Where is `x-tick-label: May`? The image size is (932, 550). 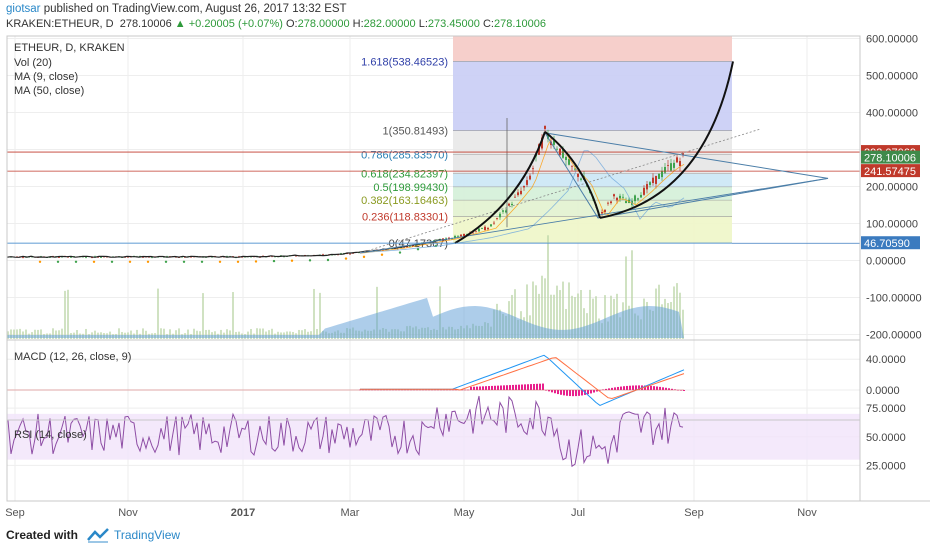 x-tick-label: May is located at coordinates (464, 513).